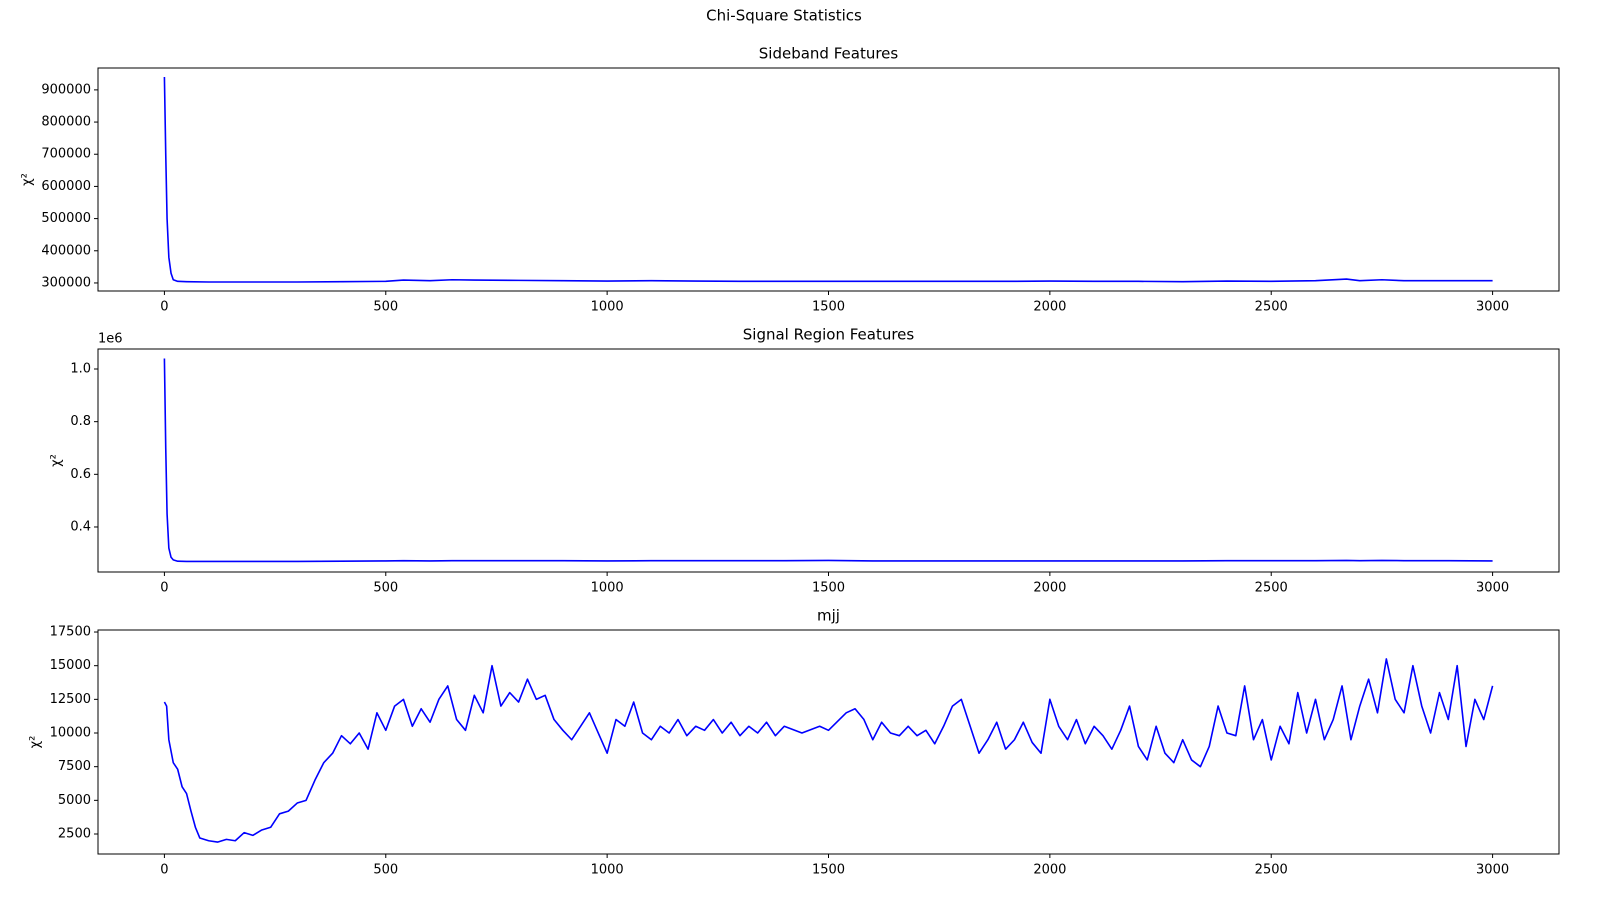 Image resolution: width=1611 pixels, height=911 pixels. What do you see at coordinates (66, 282) in the screenshot?
I see `y-tick-label: 300000` at bounding box center [66, 282].